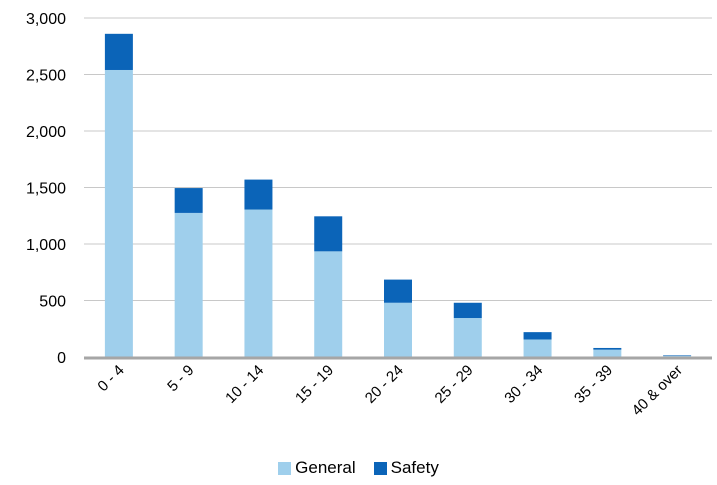  I want to click on y-tick-label: 3,000, so click(46, 19).